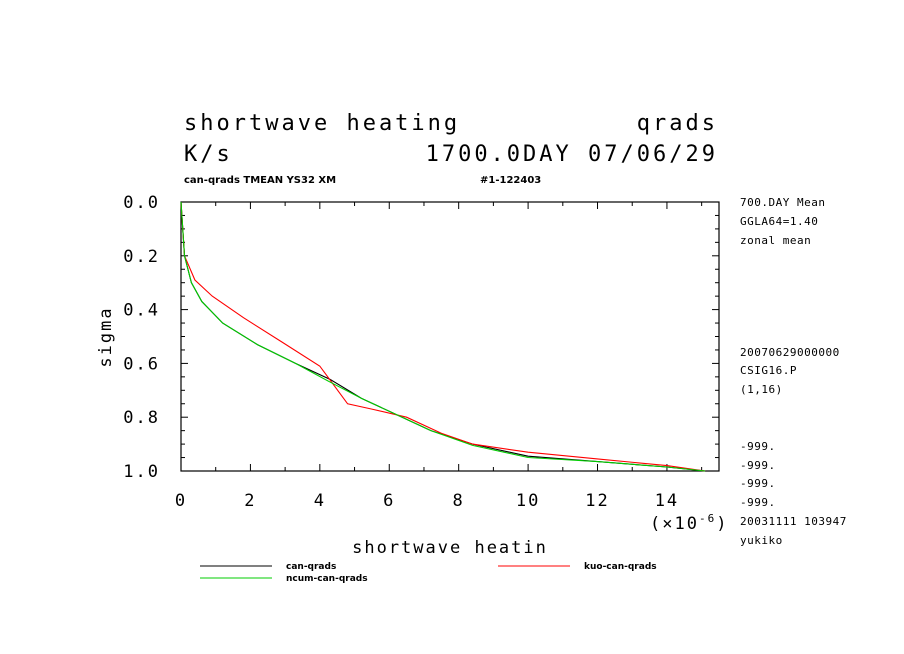 The height and width of the screenshot is (654, 904). I want to click on x-multiplier-suffix: ), so click(722, 524).